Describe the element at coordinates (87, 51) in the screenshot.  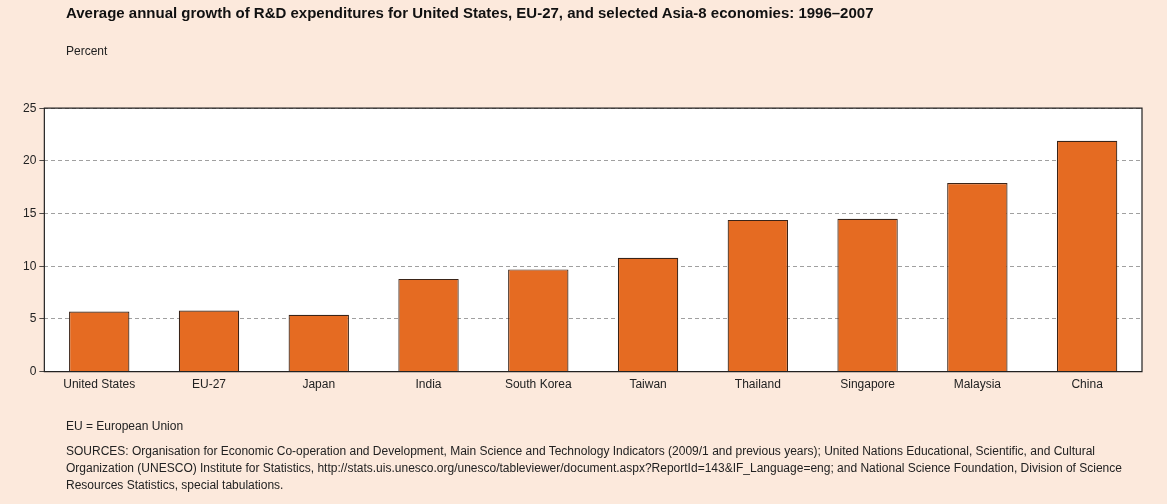
I see `y-axis-title: Percent` at that location.